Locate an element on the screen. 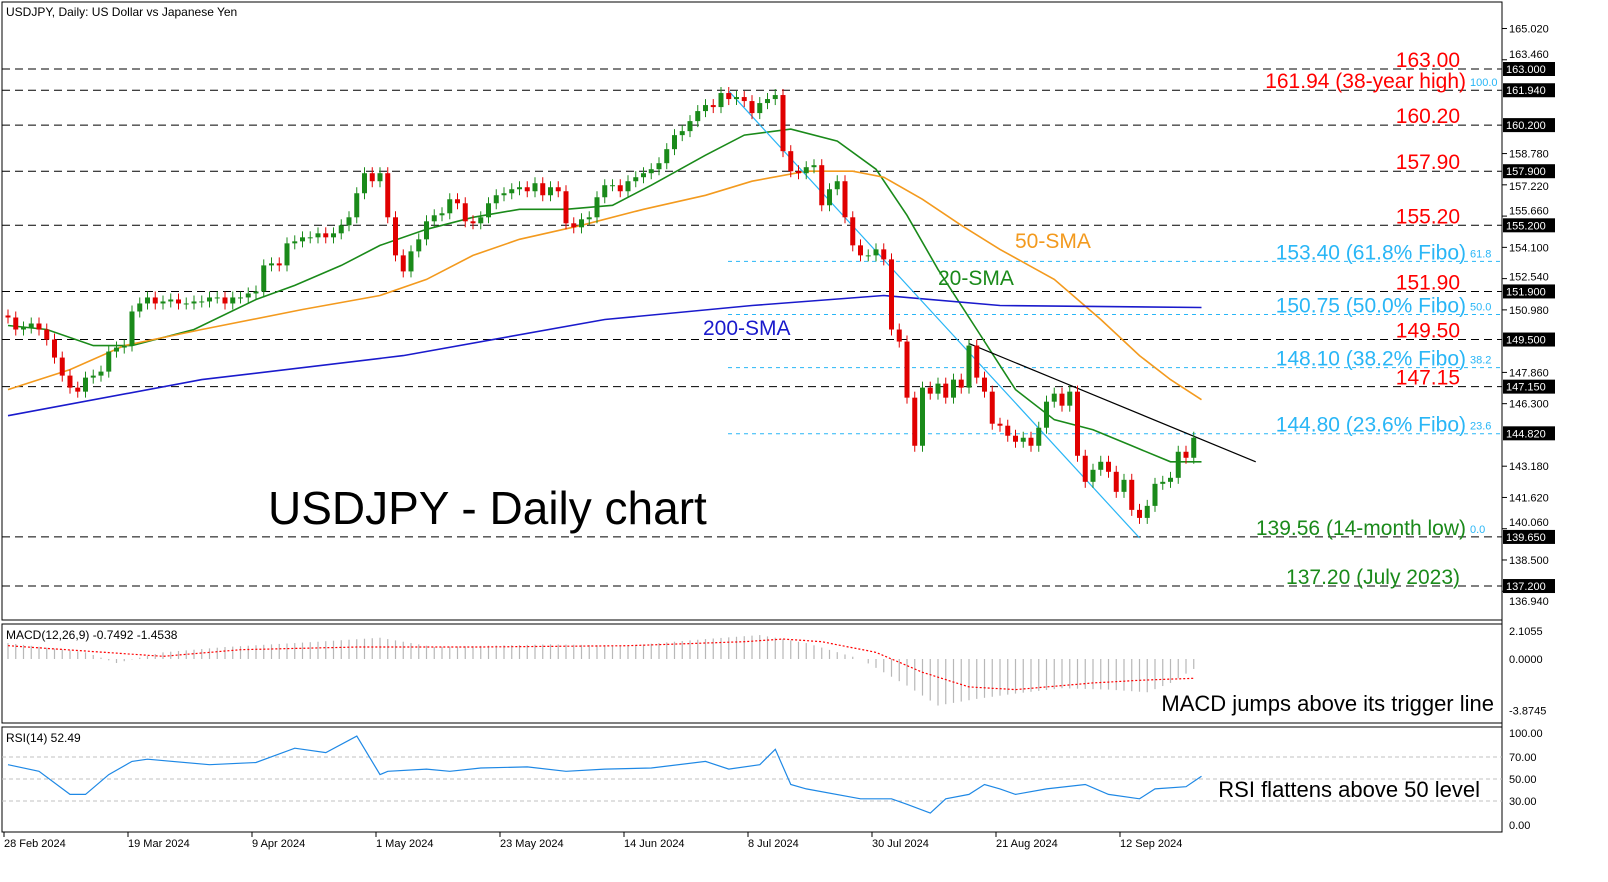  price-tag-label: 161.940 is located at coordinates (1526, 91).